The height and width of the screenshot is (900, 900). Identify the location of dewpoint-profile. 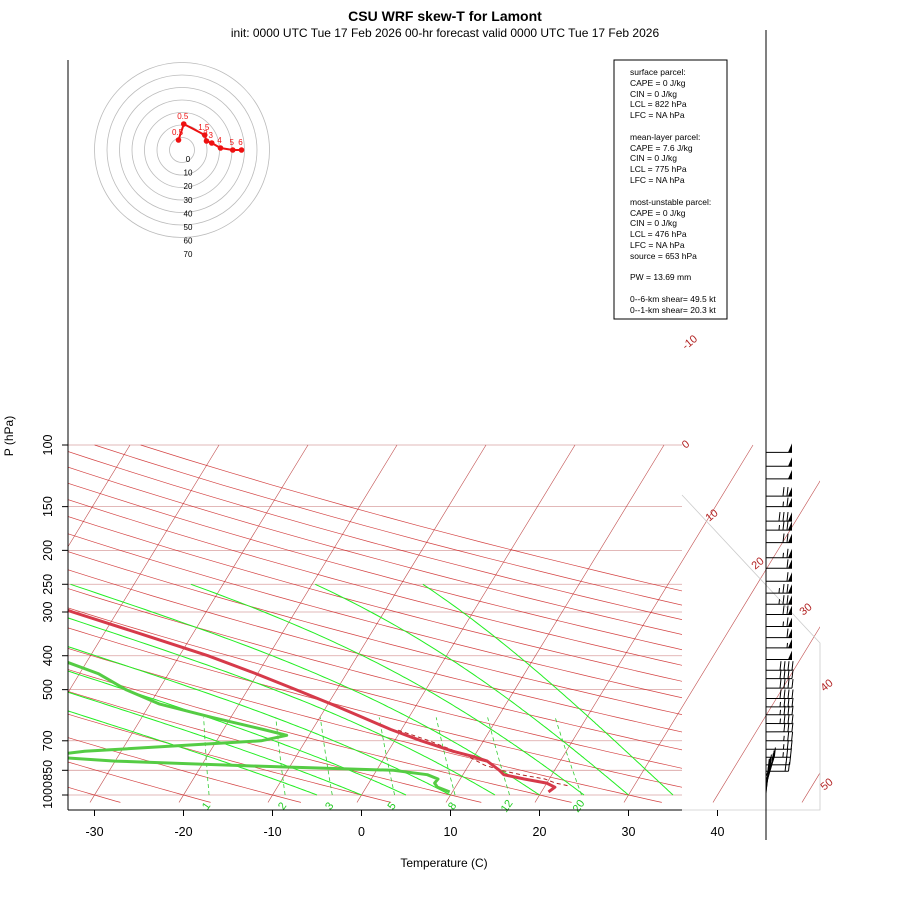
(259, 727).